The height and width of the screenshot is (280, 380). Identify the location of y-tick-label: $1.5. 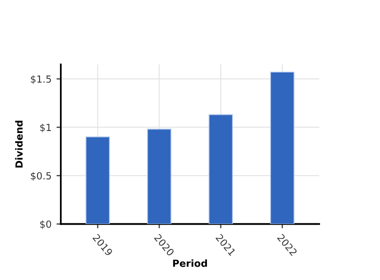
(40, 79).